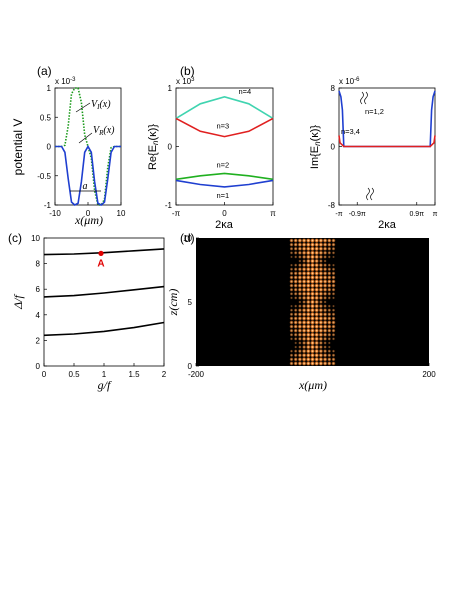 This screenshot has width=463, height=599. What do you see at coordinates (223, 195) in the screenshot?
I see `pb-series-label-3: n=1` at bounding box center [223, 195].